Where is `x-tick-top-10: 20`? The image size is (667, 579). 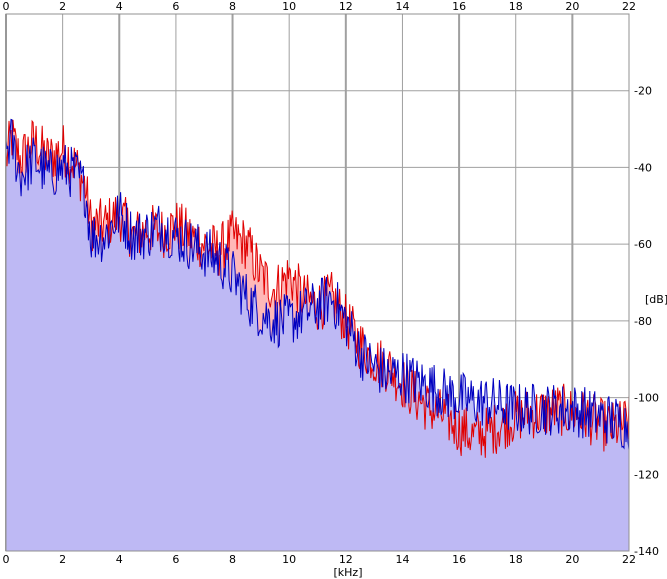
x-tick-top-10: 20 is located at coordinates (572, 6).